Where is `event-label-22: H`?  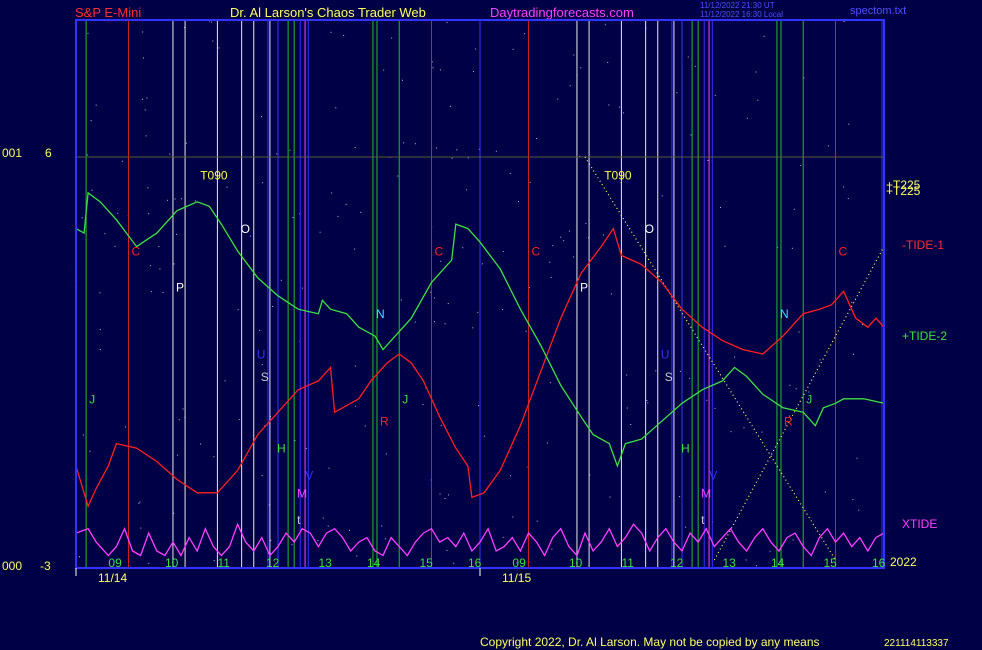
event-label-22: H is located at coordinates (685, 449).